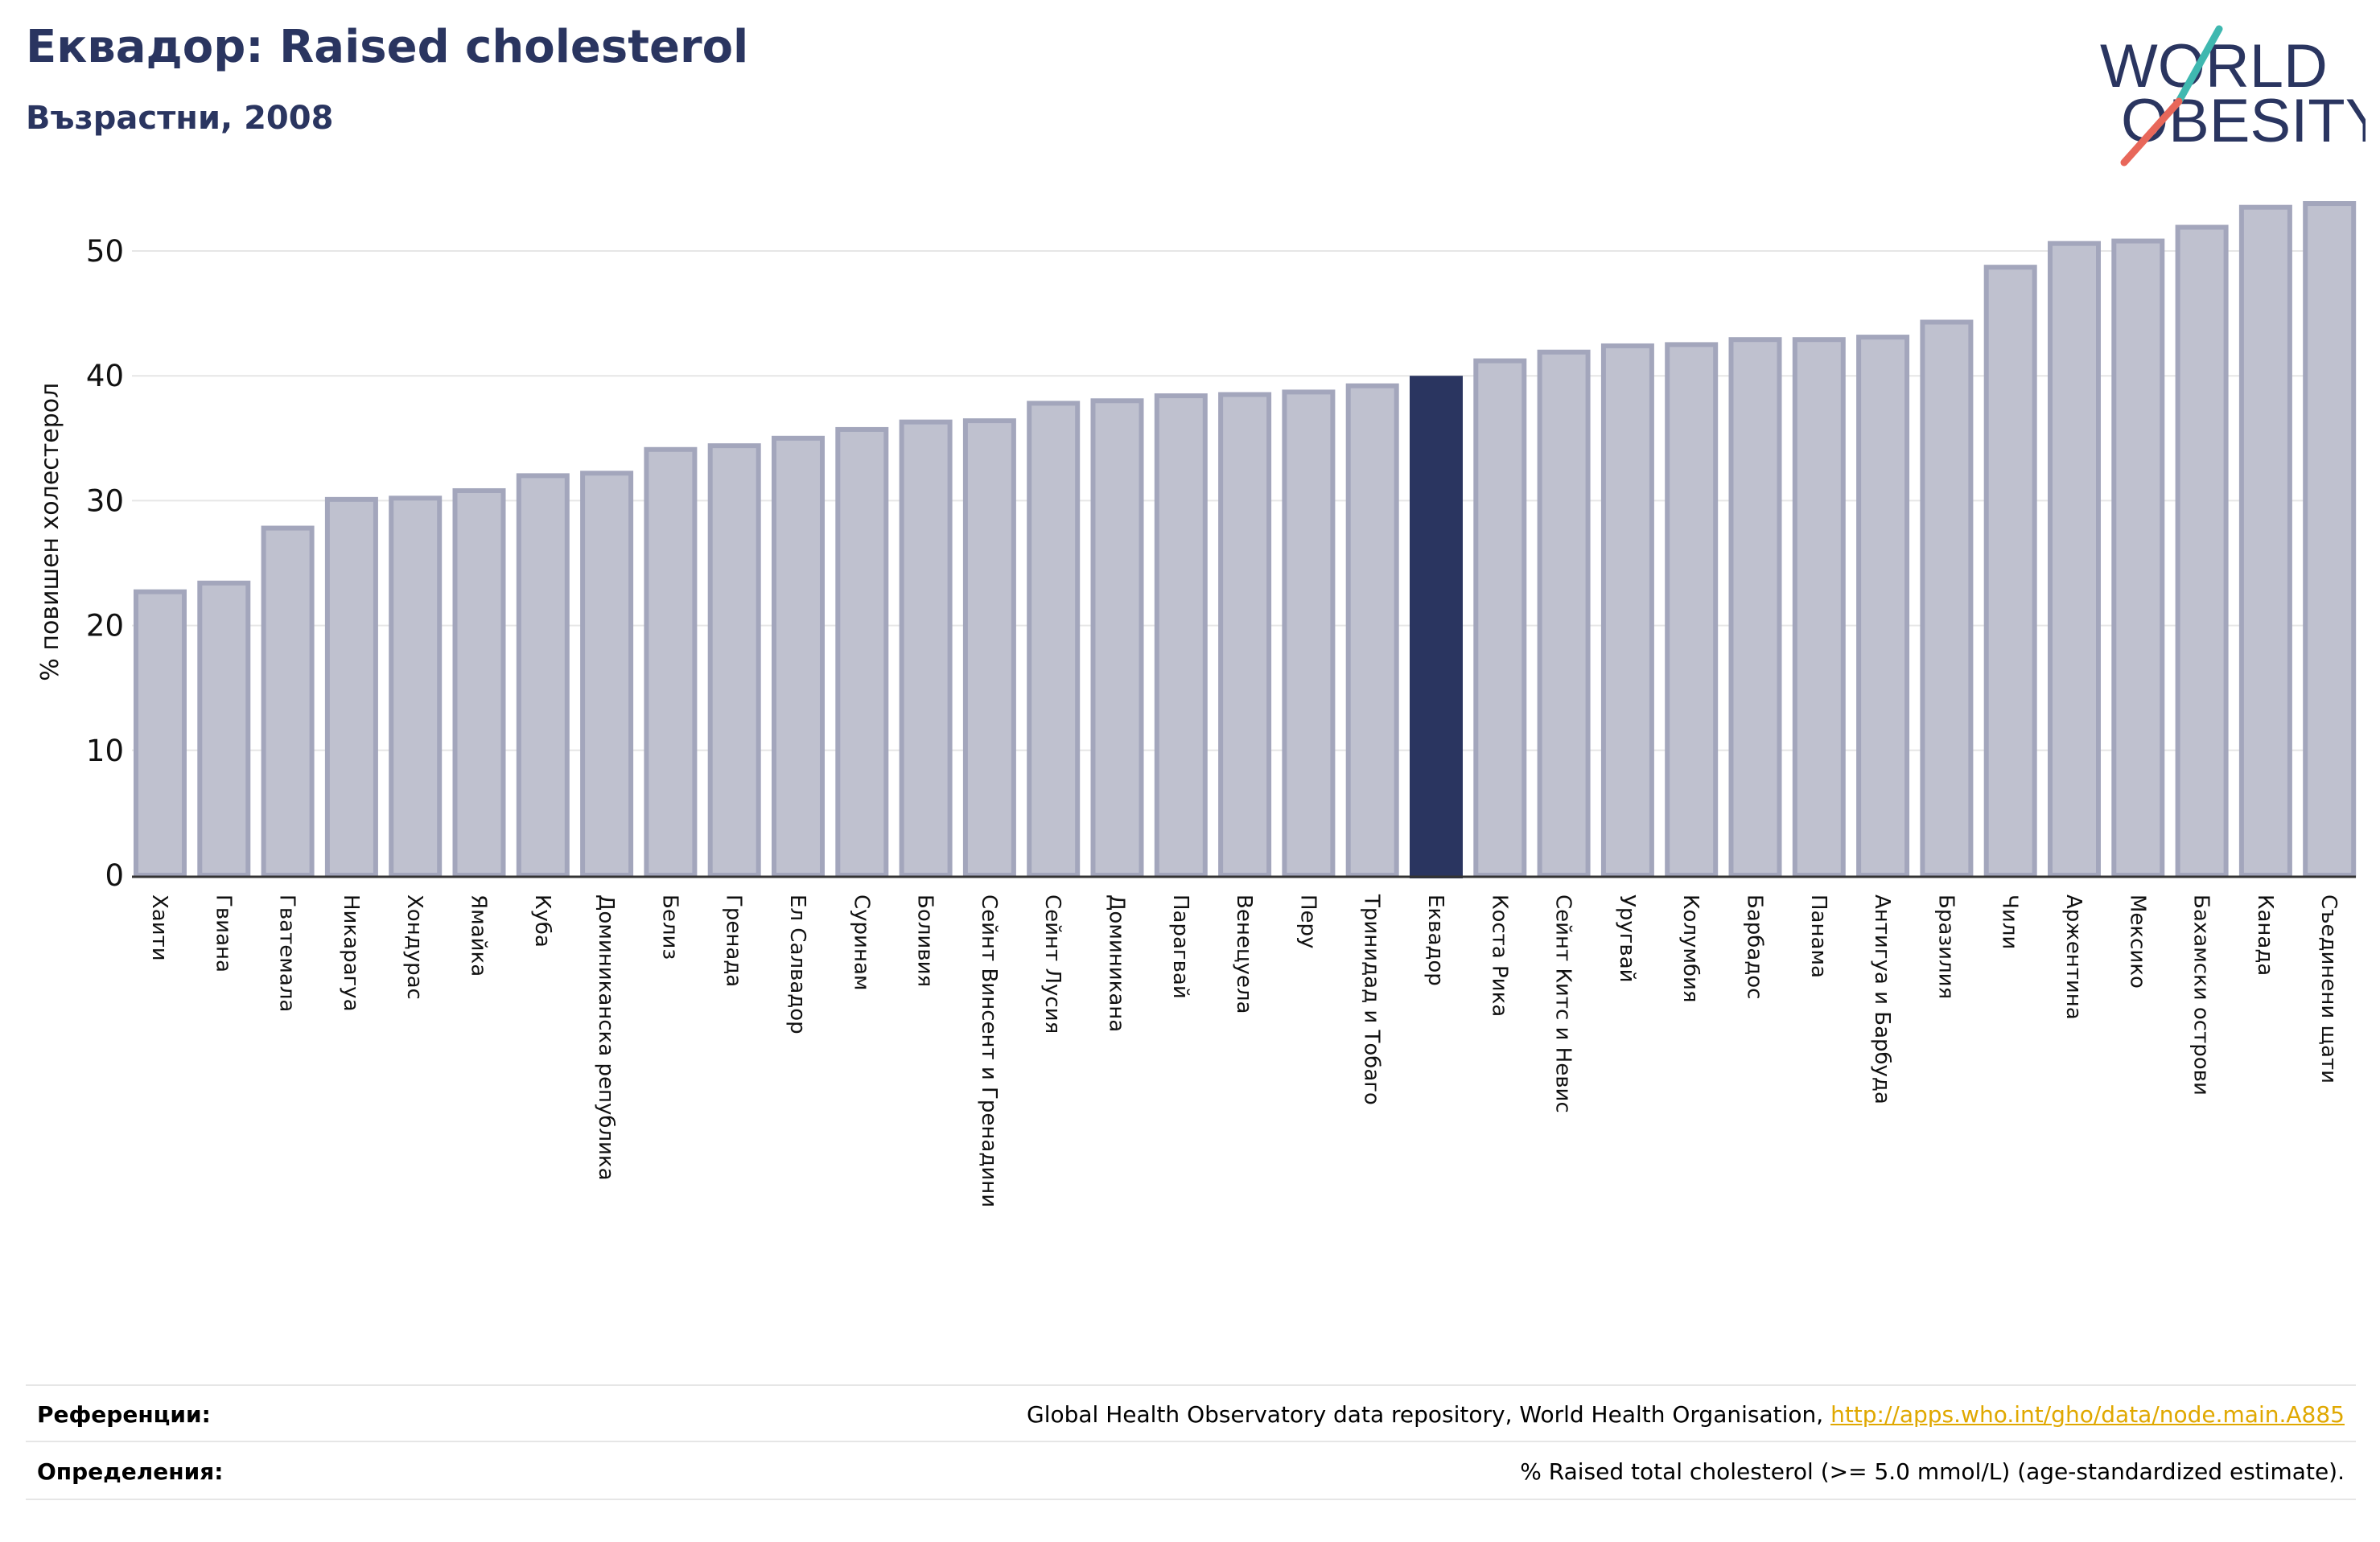  What do you see at coordinates (1563, 1003) in the screenshot?
I see `x-tick-label: Сейнт Китс и Невис` at bounding box center [1563, 1003].